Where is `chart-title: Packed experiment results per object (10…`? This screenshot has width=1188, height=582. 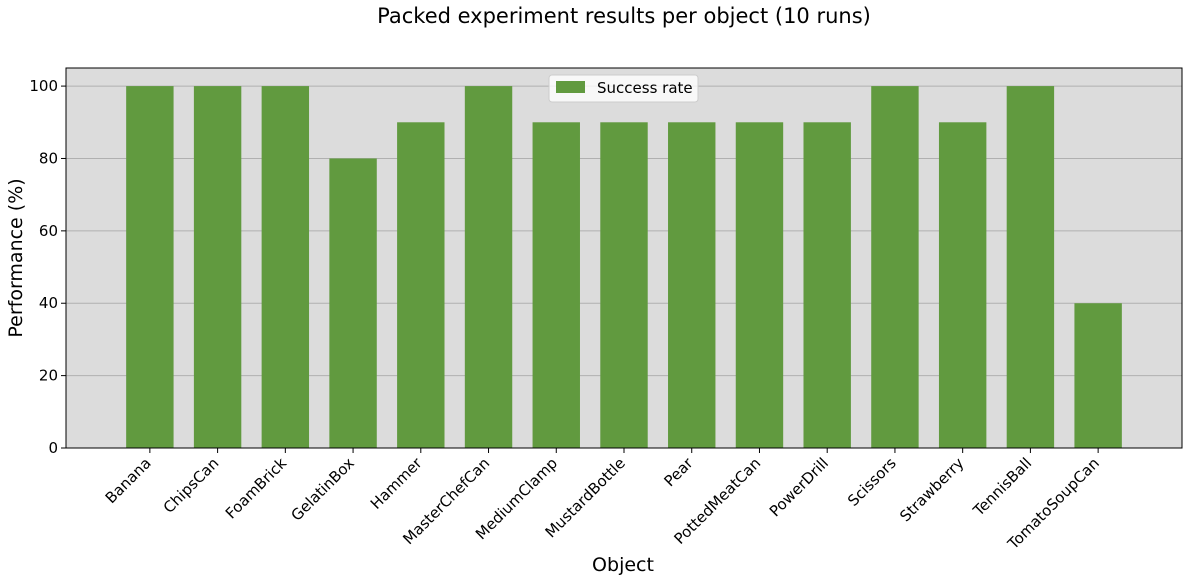 chart-title: Packed experiment results per object (10… is located at coordinates (624, 16).